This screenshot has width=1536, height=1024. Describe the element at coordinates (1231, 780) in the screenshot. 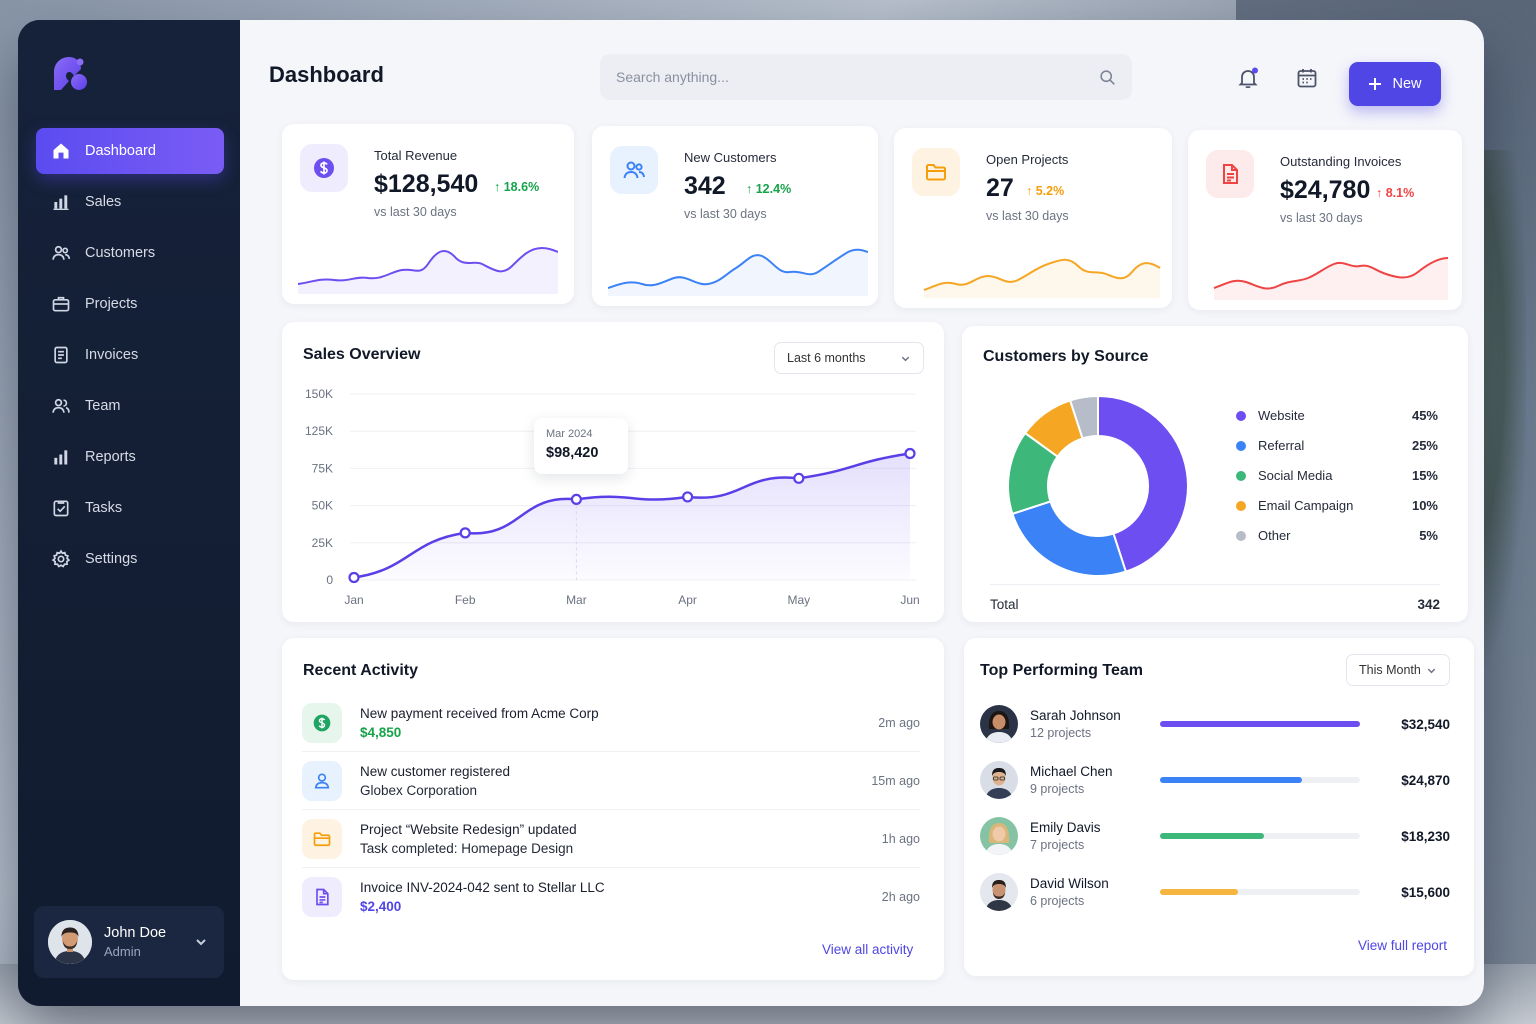

I see `team-progress-fill` at that location.